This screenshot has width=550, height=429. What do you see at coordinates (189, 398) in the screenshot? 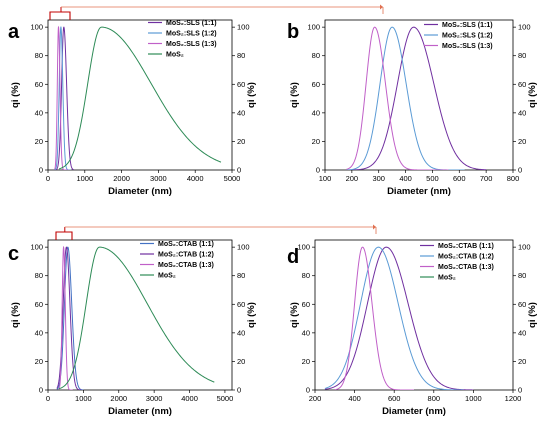
I see `x-tick-label: 4000` at bounding box center [189, 398].